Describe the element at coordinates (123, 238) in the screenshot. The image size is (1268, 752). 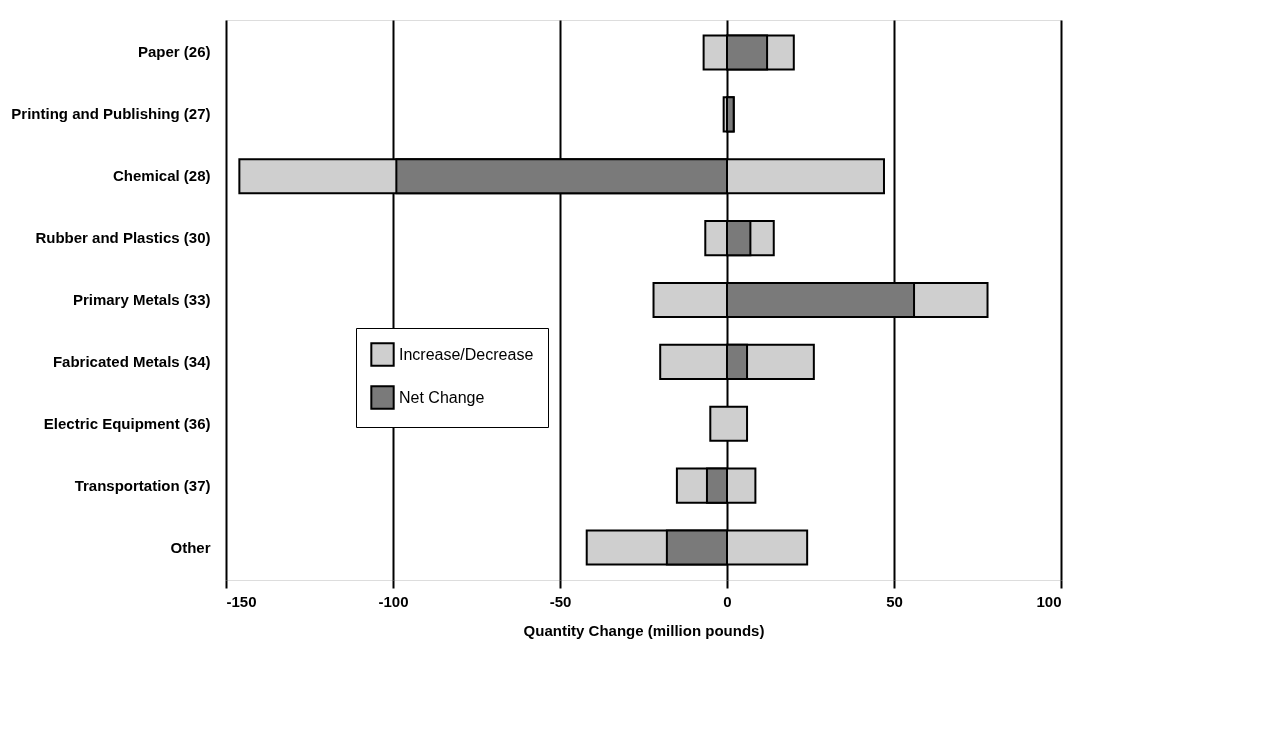
I see `y-tick-label: Rubber and Plastics (30)` at that location.